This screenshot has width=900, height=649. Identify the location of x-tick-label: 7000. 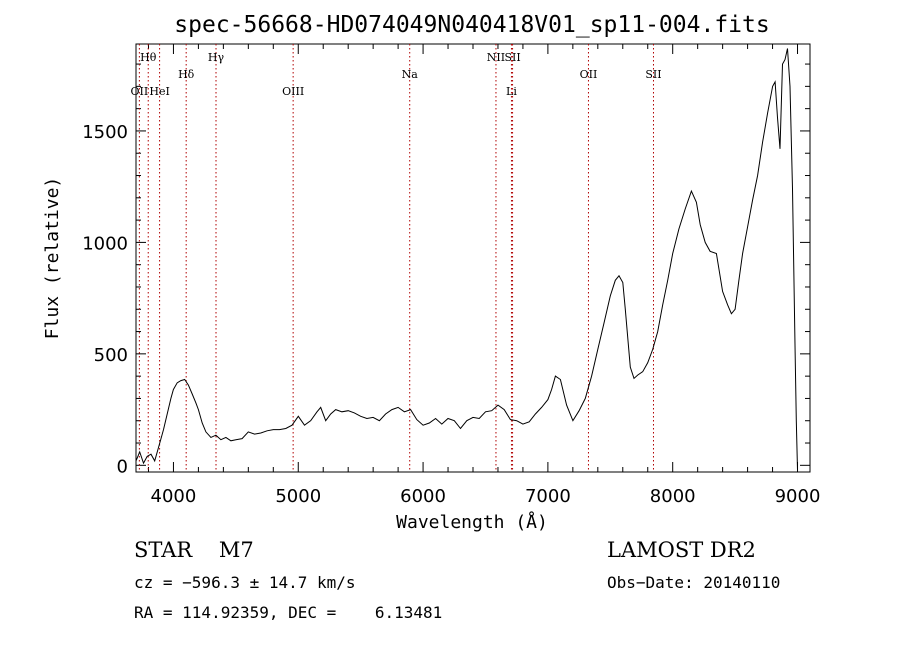
(548, 496).